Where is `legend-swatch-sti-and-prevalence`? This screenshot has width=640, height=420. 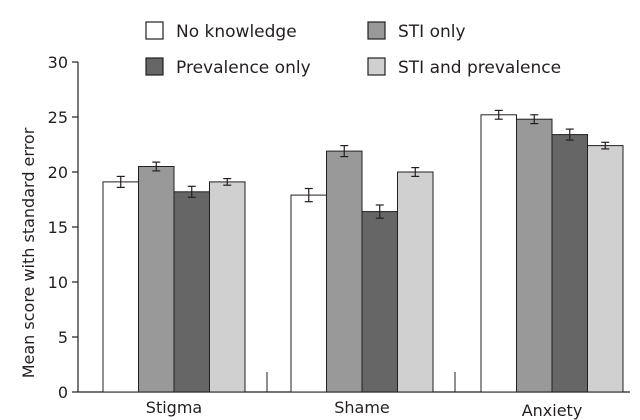
legend-swatch-sti-and-prevalence is located at coordinates (376, 66).